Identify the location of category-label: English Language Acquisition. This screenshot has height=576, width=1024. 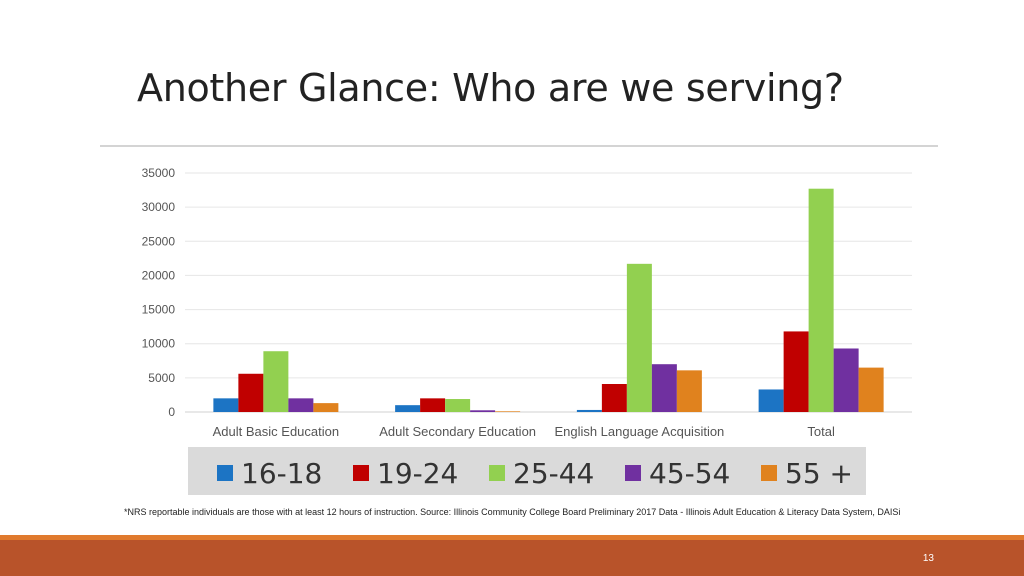
(639, 431).